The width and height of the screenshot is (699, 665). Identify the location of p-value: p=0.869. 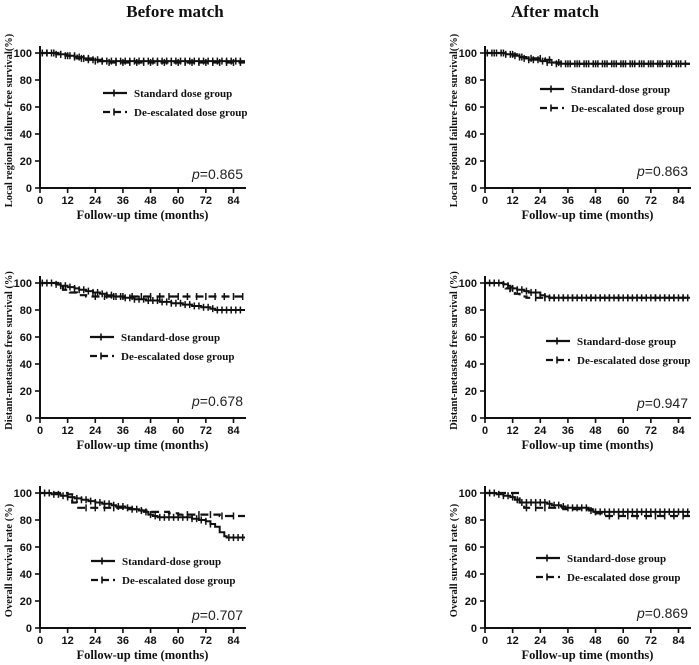
(662, 613).